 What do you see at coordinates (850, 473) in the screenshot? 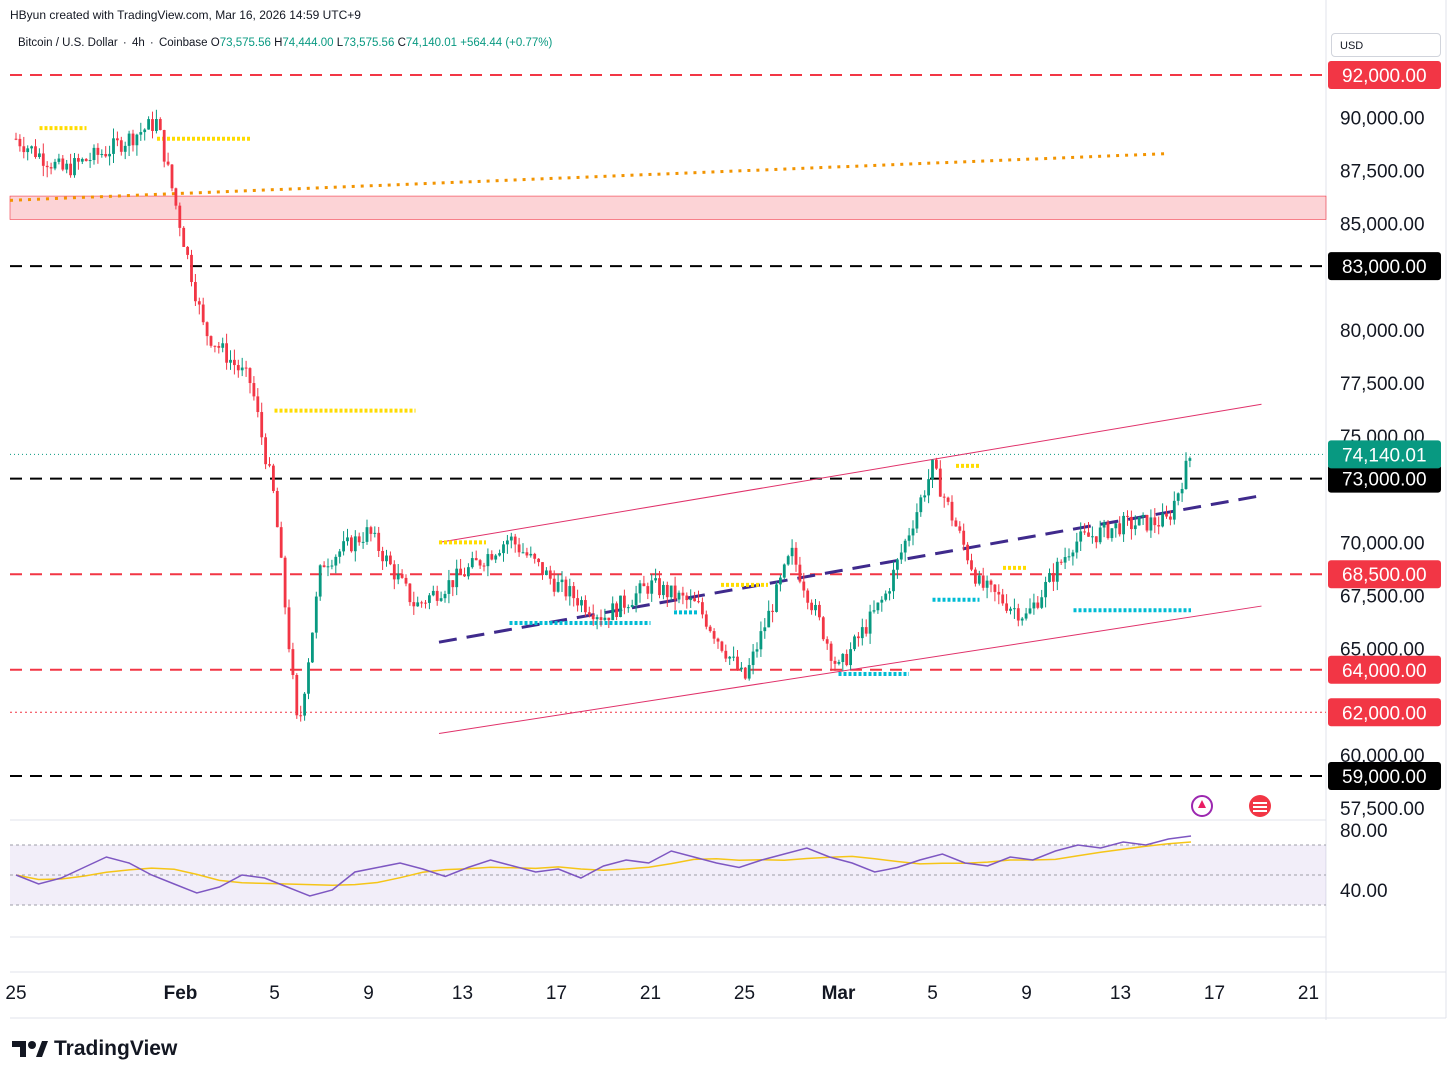
I see `channel-upper-line` at bounding box center [850, 473].